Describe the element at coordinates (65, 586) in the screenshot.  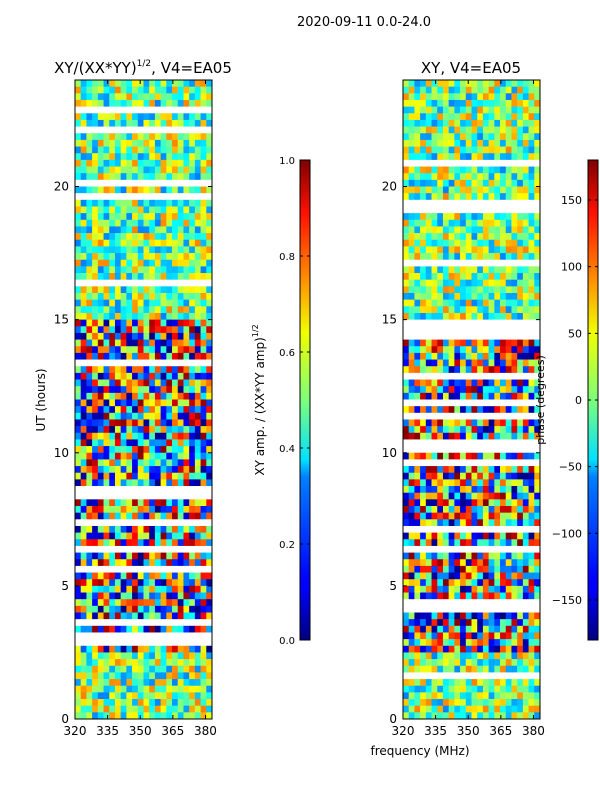
I see `amplitude-y-tick-label: 5` at that location.